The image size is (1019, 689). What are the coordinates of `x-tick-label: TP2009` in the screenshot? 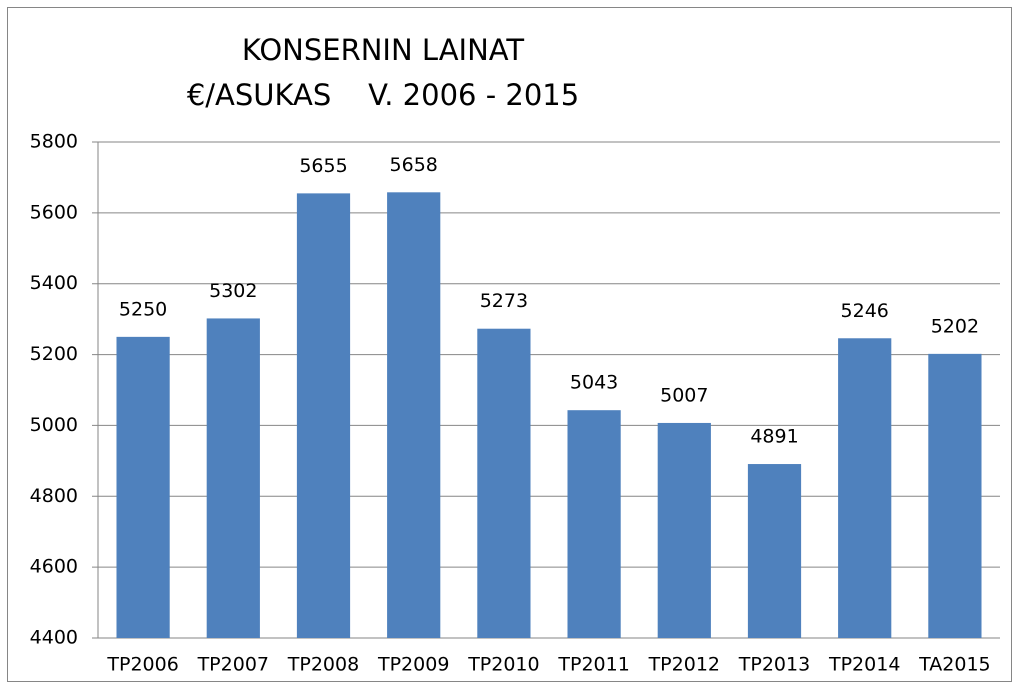 It's located at (413, 665).